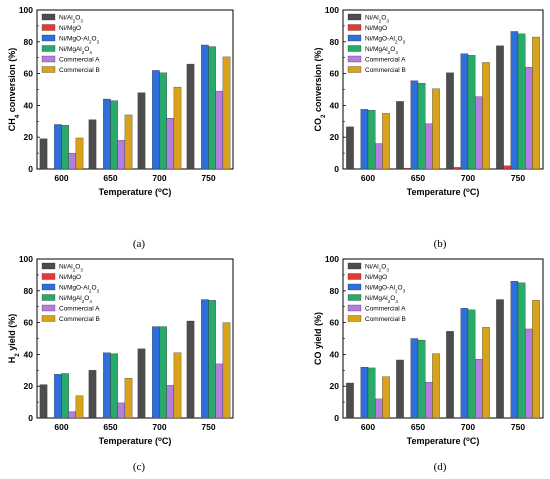  I want to click on y-axis-label-part: conversion (%), so click(12, 81).